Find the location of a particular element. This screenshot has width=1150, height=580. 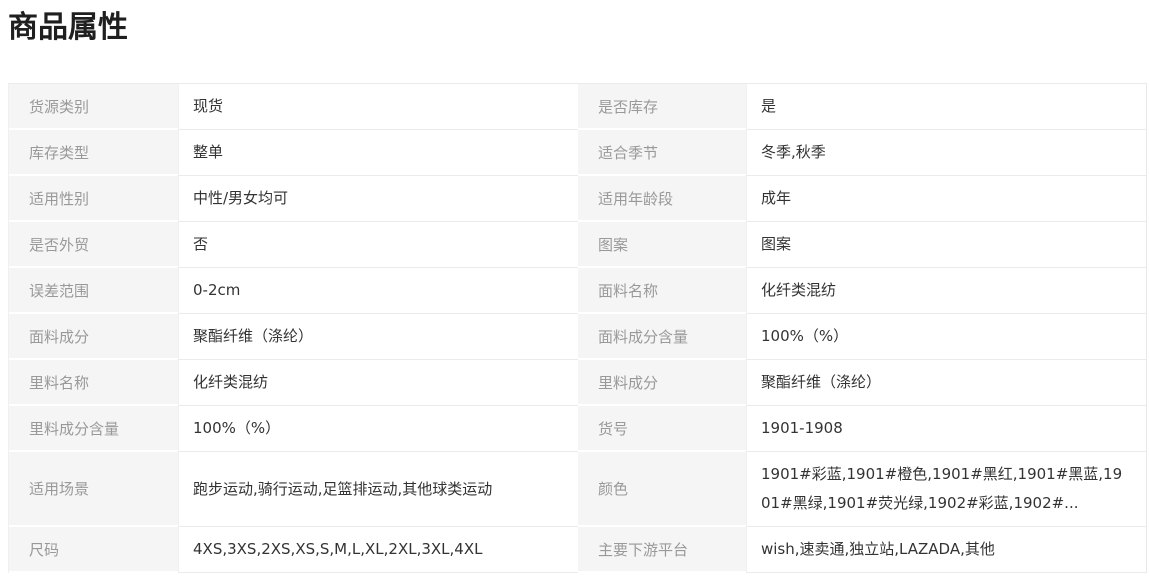

attr-label: 适用性别 is located at coordinates (93, 199).